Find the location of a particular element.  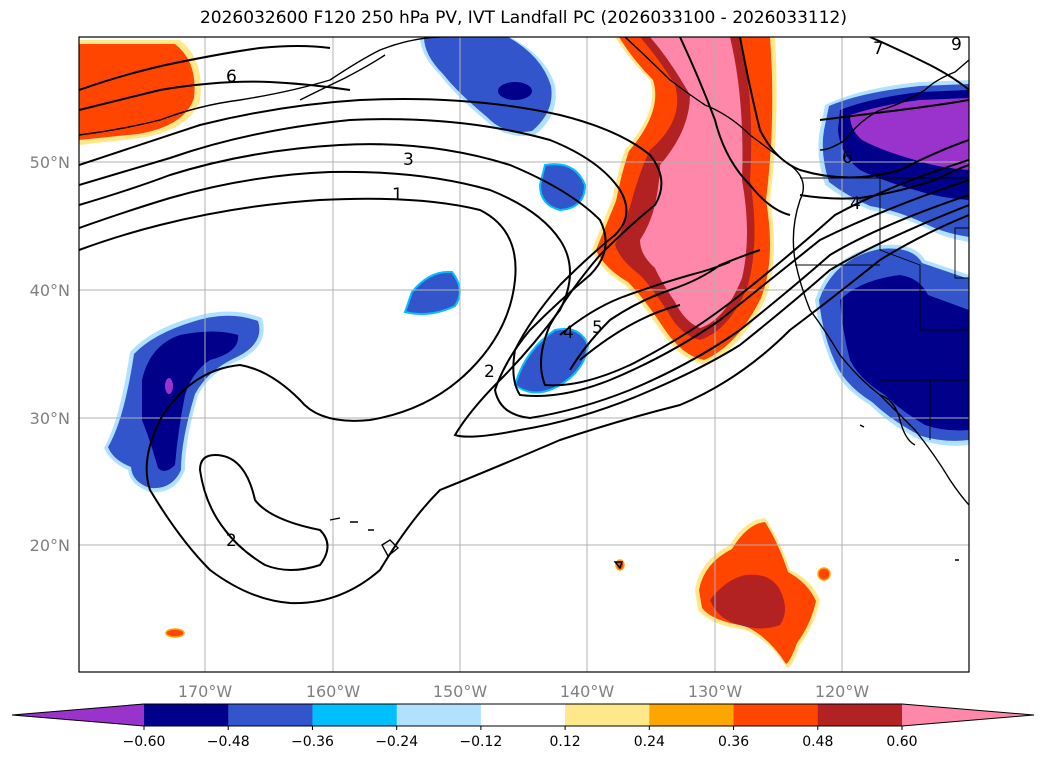

colorbar-tick-label: −0.24 is located at coordinates (396, 742).